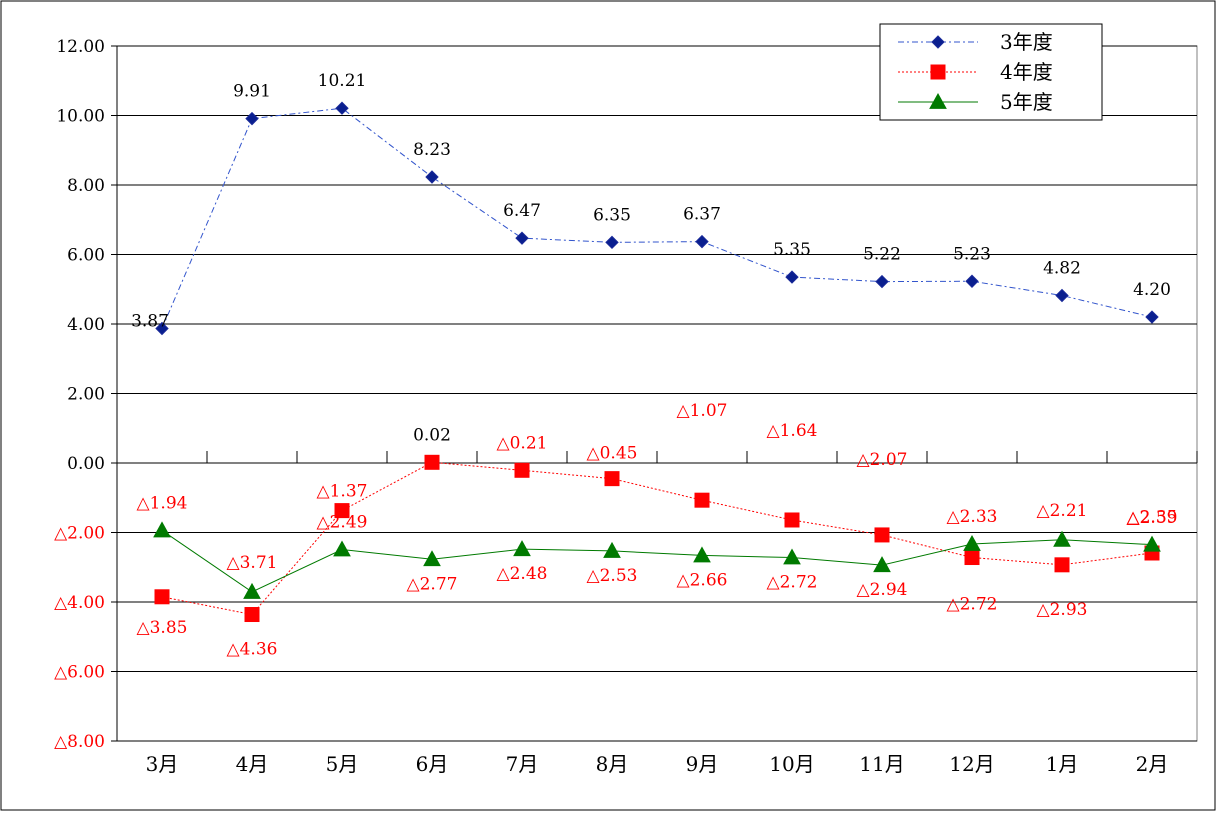 The height and width of the screenshot is (815, 1216). I want to click on x-tick-label: 7月, so click(522, 764).